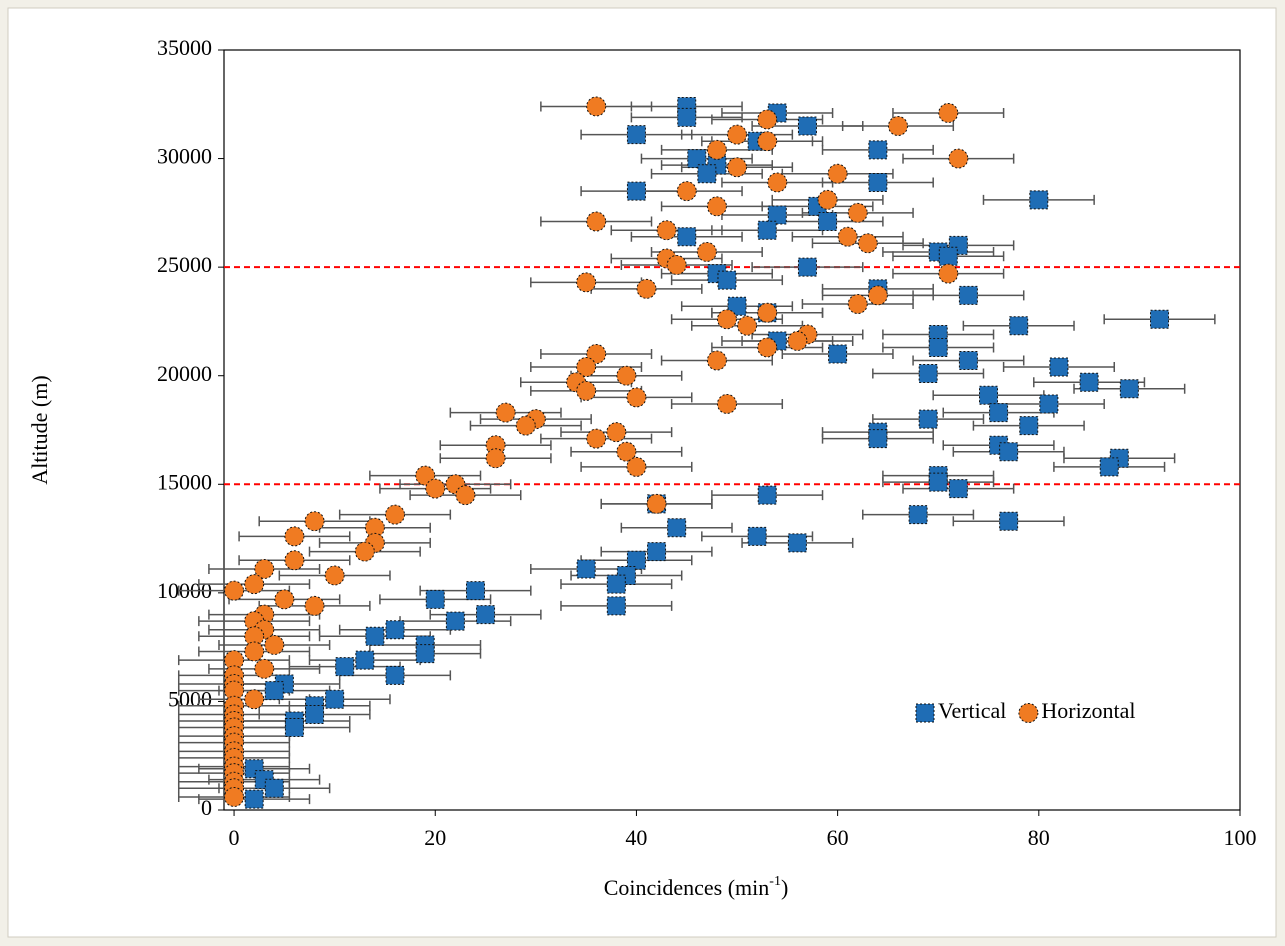 This screenshot has height=946, width=1285. What do you see at coordinates (206, 807) in the screenshot?
I see `y-tick-label: 0` at bounding box center [206, 807].